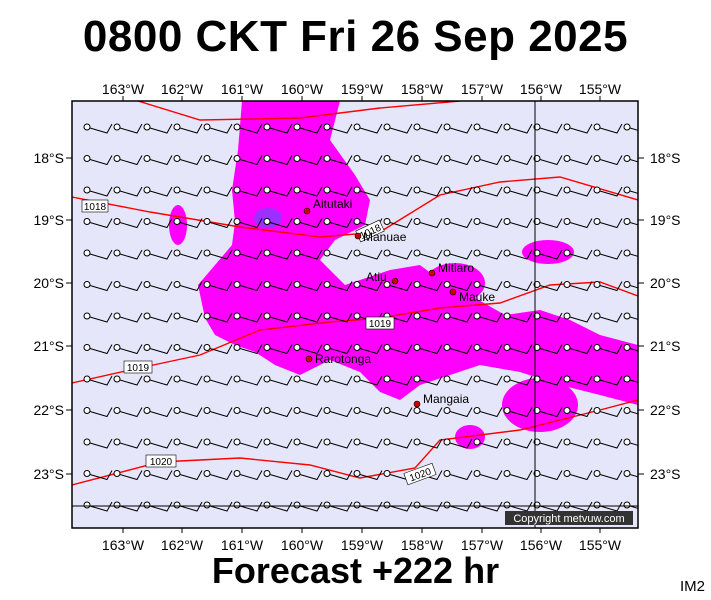 Image resolution: width=711 pixels, height=600 pixels. What do you see at coordinates (362, 89) in the screenshot?
I see `lon-label-top-159w: 159°W` at bounding box center [362, 89].